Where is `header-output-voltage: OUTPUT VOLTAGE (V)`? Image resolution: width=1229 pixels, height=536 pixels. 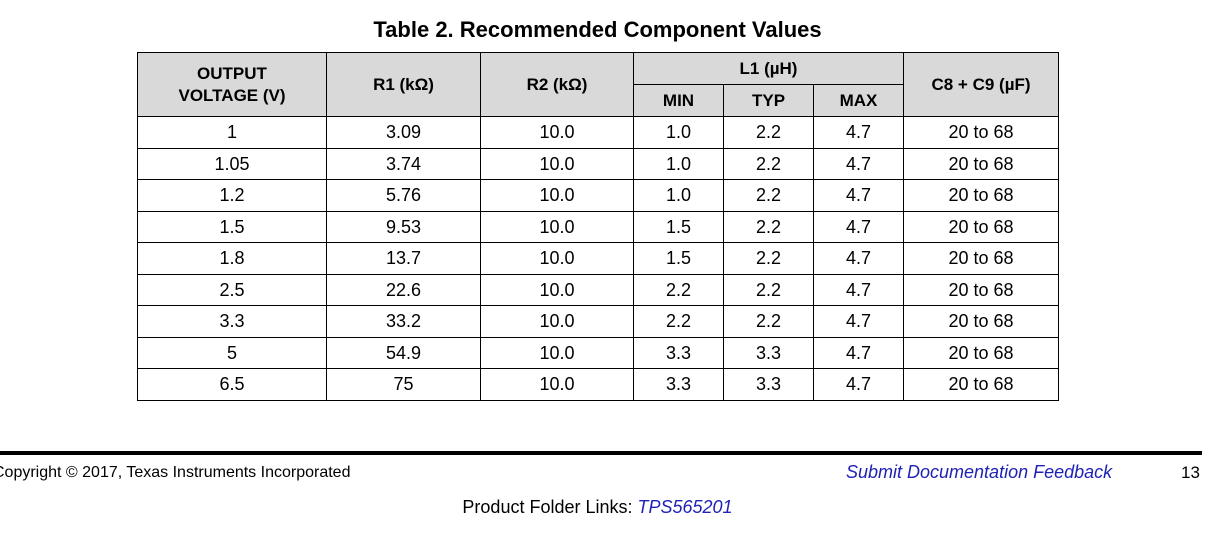
header-output-voltage: OUTPUT VOLTAGE (V) is located at coordinates (232, 84).